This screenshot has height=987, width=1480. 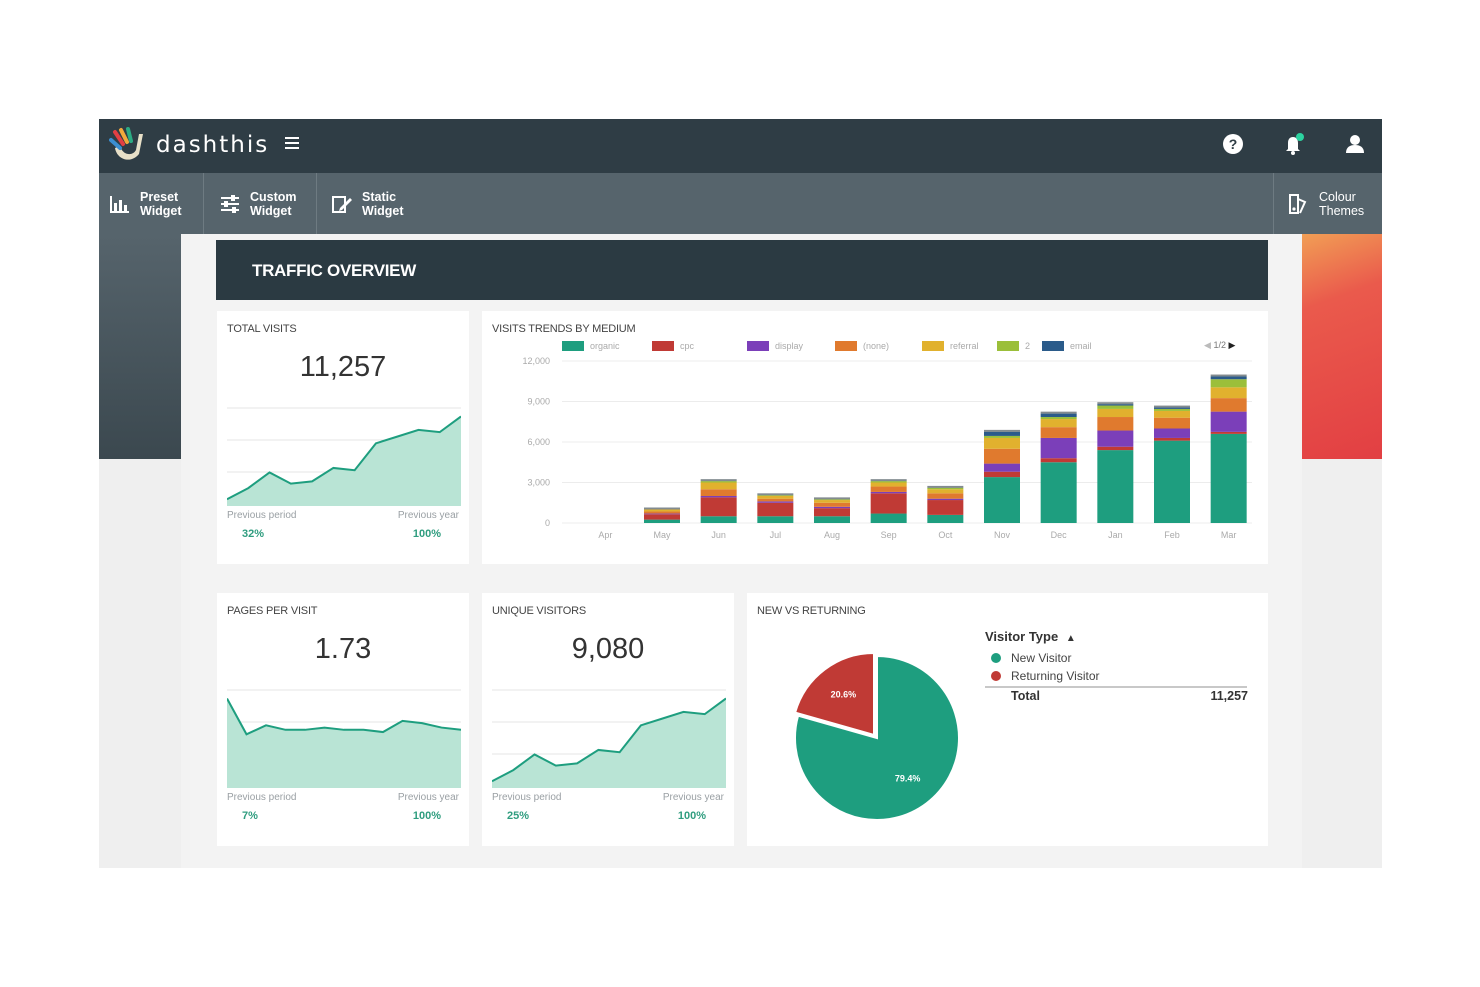 I want to click on bar-segment-none-Aug, so click(x=832, y=504).